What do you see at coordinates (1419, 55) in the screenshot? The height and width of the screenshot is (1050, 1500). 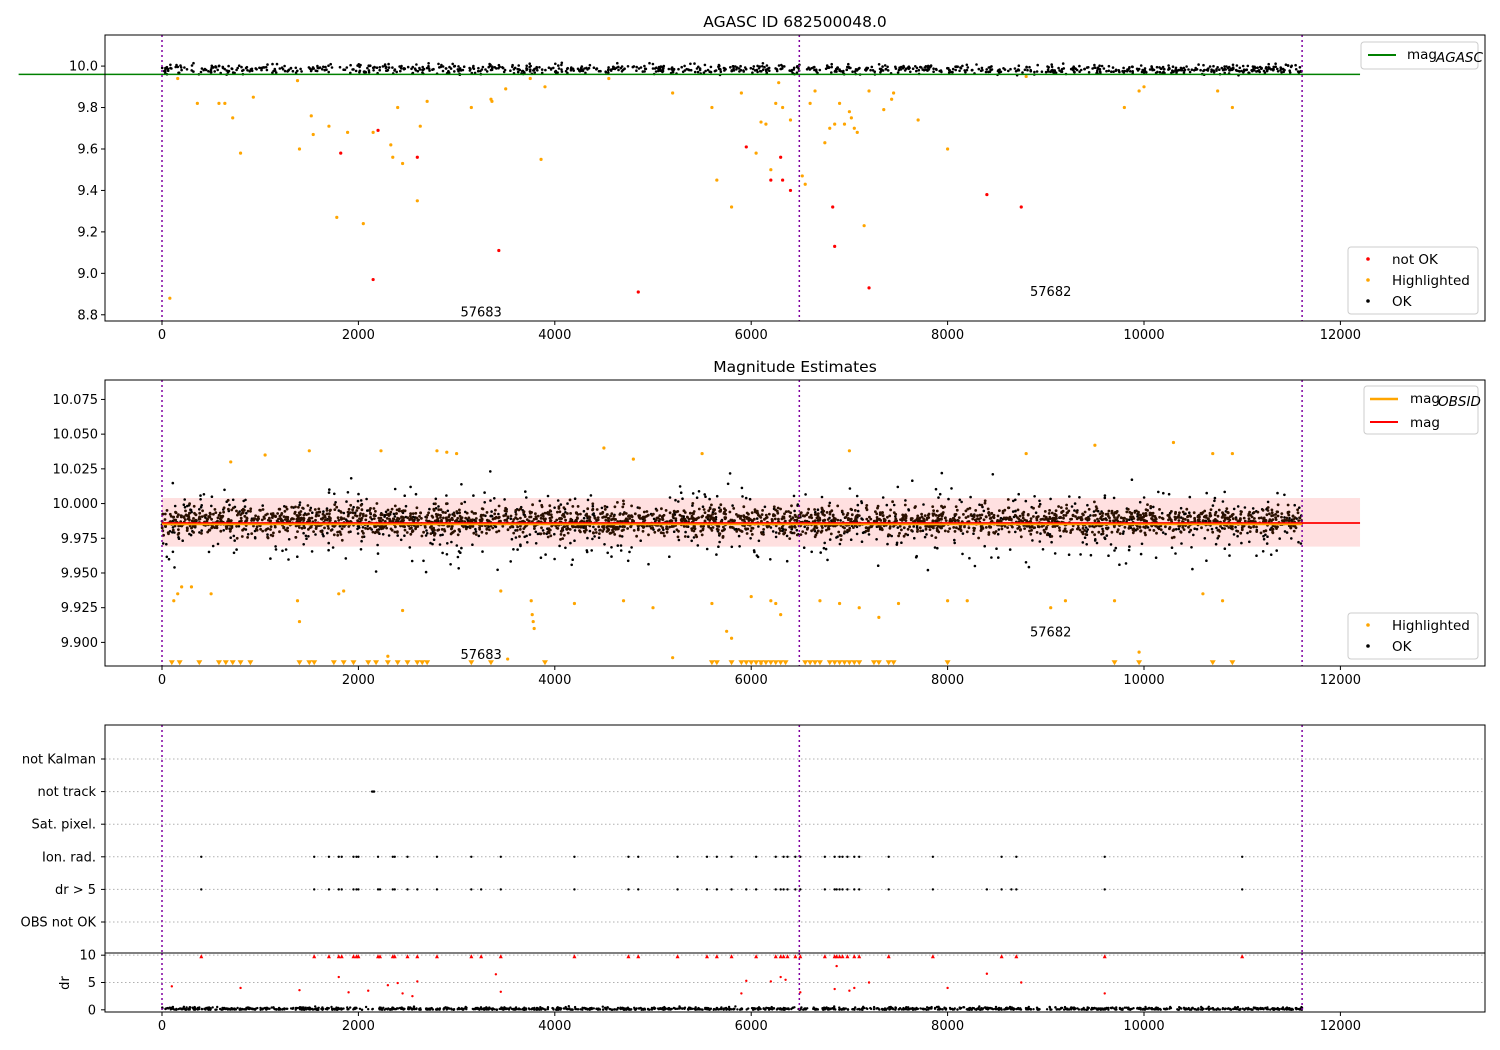 I see `legend-frame` at bounding box center [1419, 55].